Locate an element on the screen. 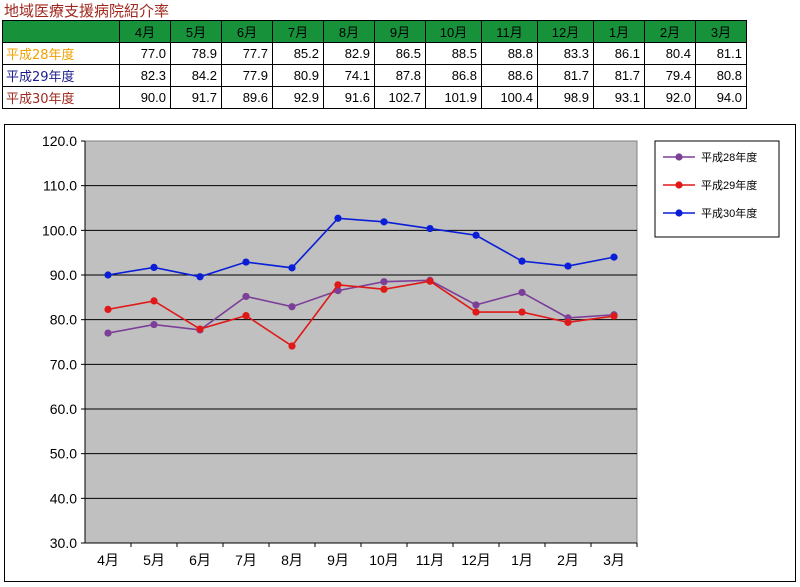 This screenshot has height=587, width=800. value-cell: 100.4 is located at coordinates (509, 97).